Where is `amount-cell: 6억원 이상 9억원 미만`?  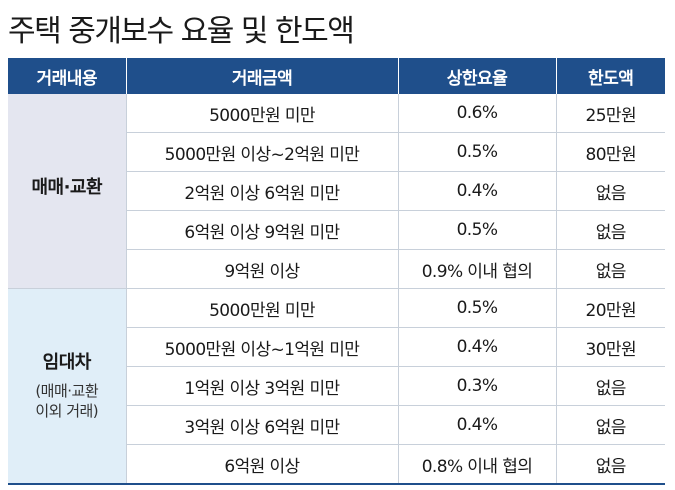 amount-cell: 6억원 이상 9억원 미만 is located at coordinates (261, 230).